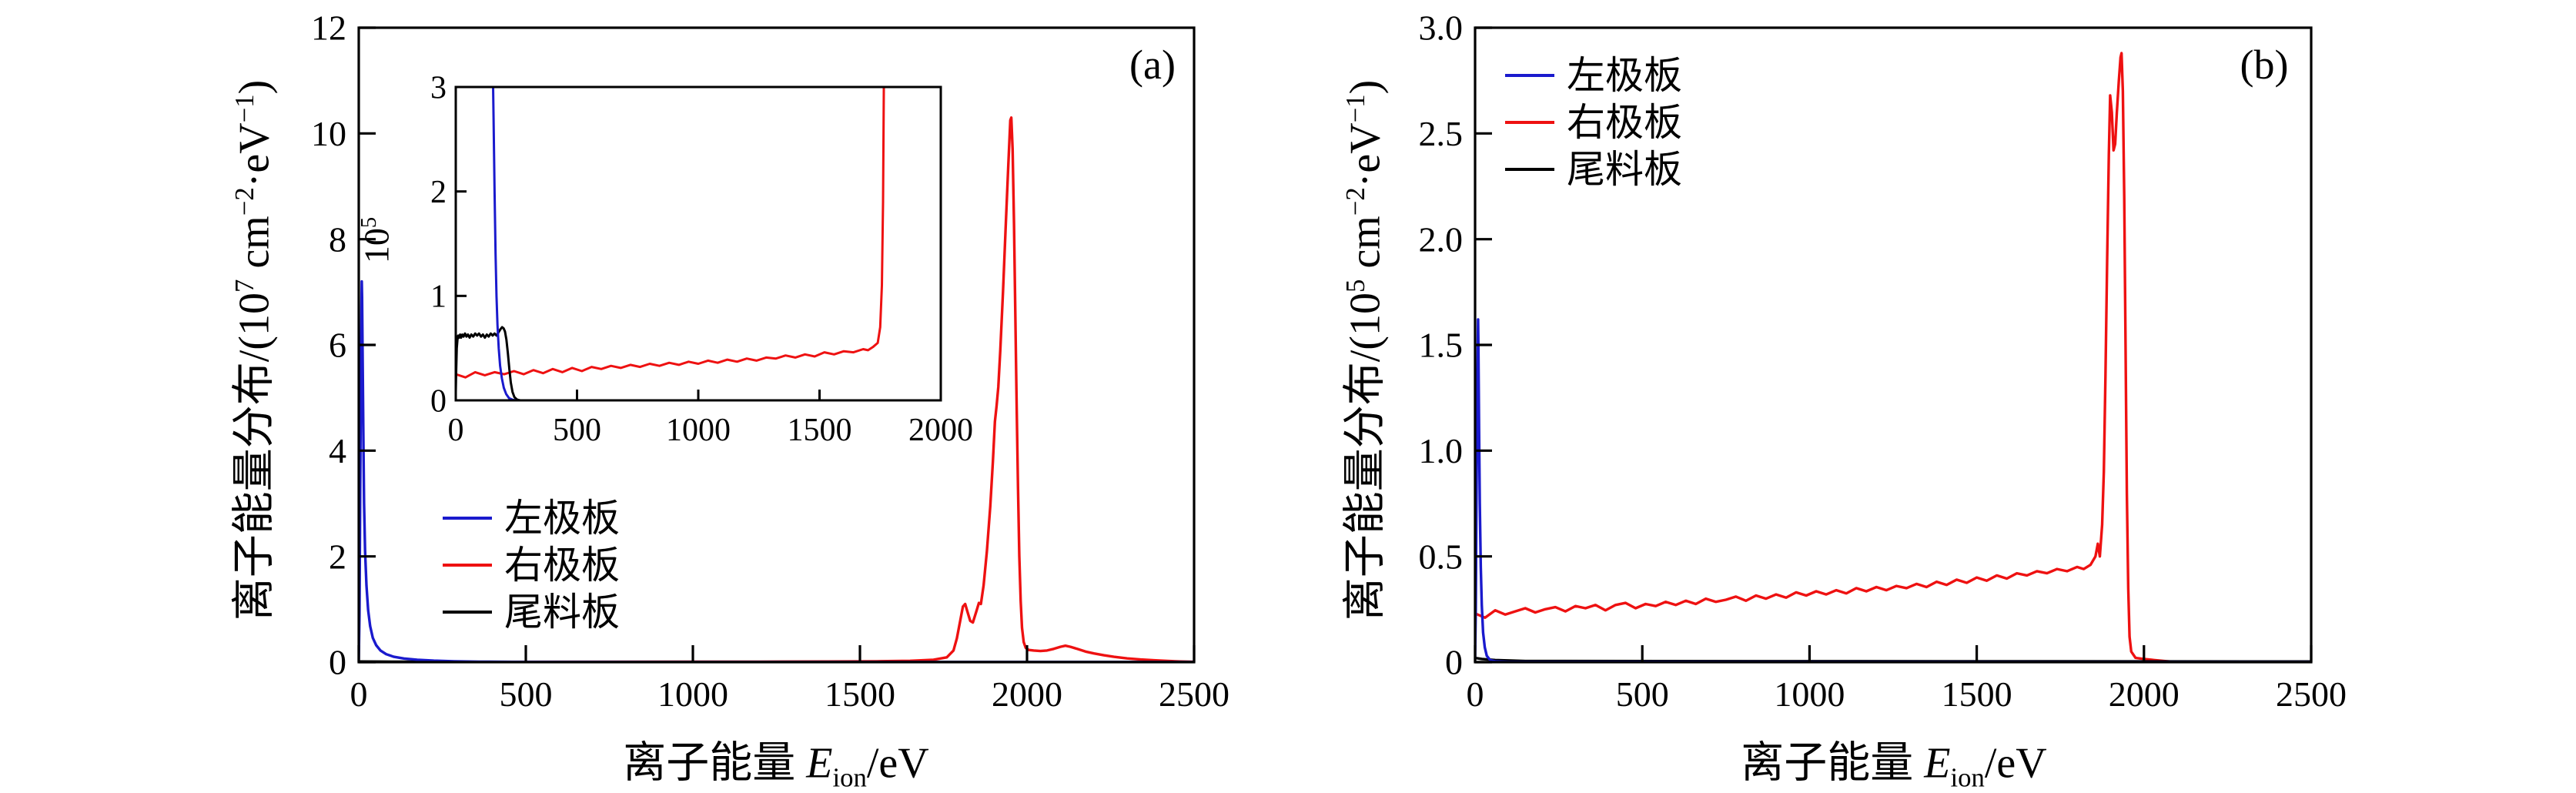  Describe the element at coordinates (941, 431) in the screenshot. I see `x-tick-label-panel-a-inset: 2000` at that location.